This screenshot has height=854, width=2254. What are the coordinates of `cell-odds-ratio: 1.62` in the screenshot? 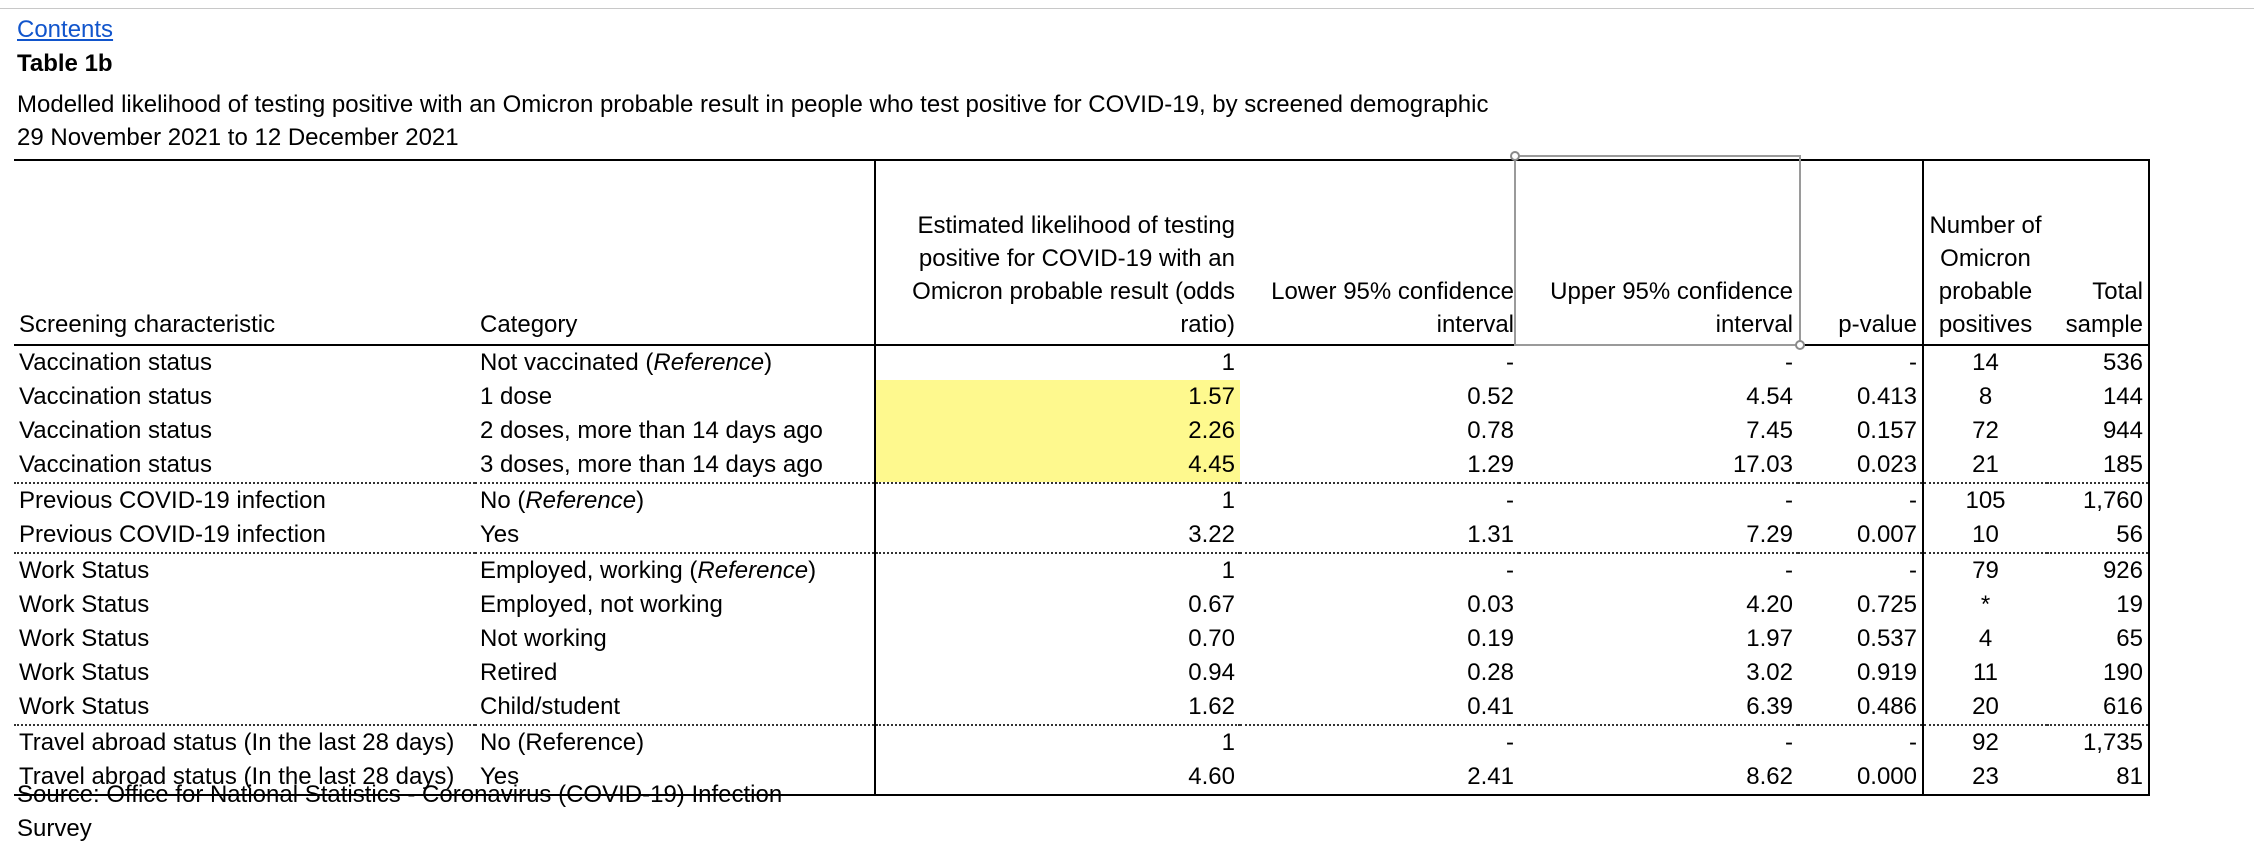 It's located at (1057, 707).